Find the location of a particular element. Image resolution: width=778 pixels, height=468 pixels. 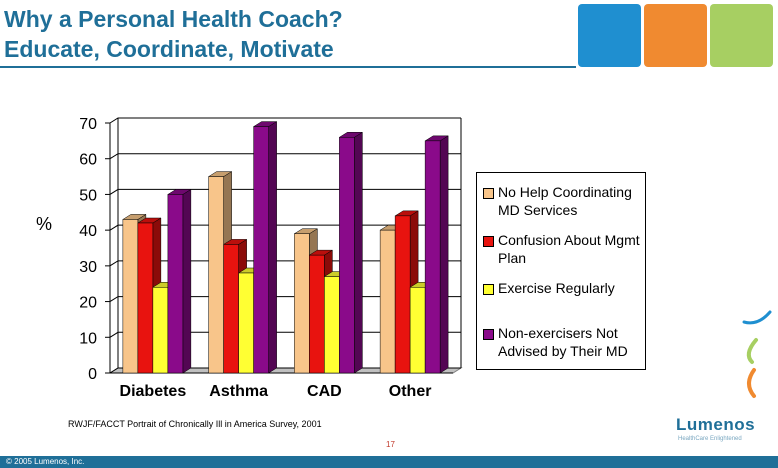

y-tick-label: 50 is located at coordinates (88, 195).